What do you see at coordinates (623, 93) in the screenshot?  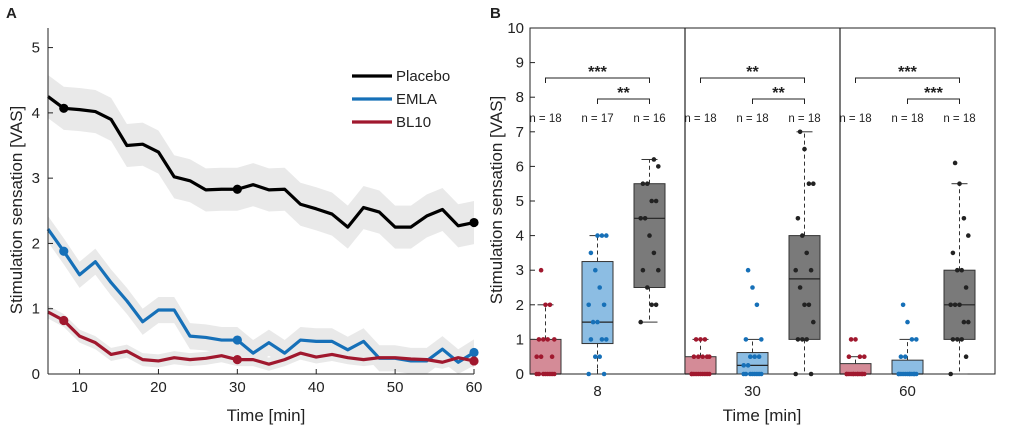 I see `sig-stars-8-emla-placebo: **` at bounding box center [623, 93].